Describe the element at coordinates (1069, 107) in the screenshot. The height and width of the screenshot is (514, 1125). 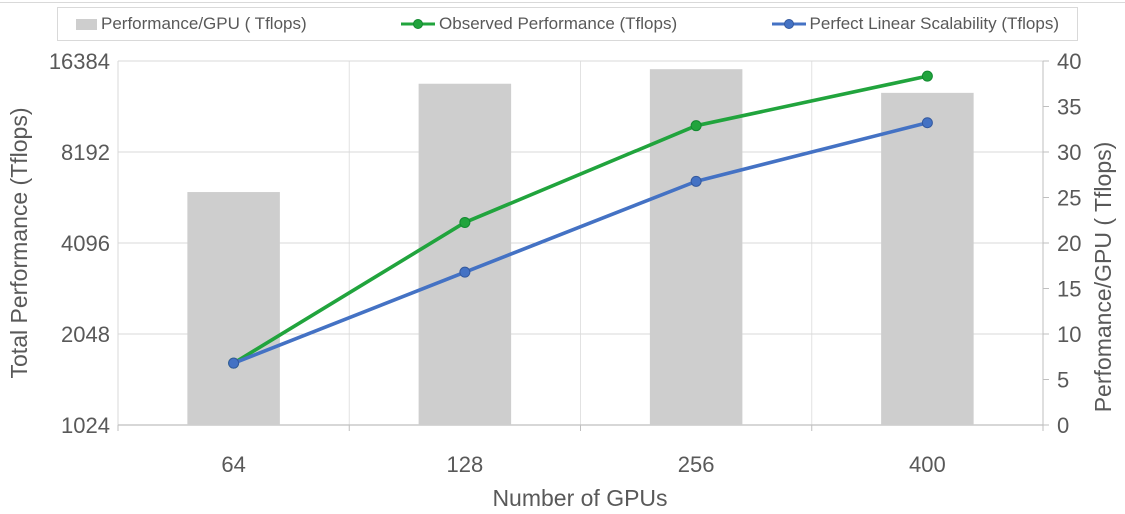
I see `right-tick-label: 35` at that location.